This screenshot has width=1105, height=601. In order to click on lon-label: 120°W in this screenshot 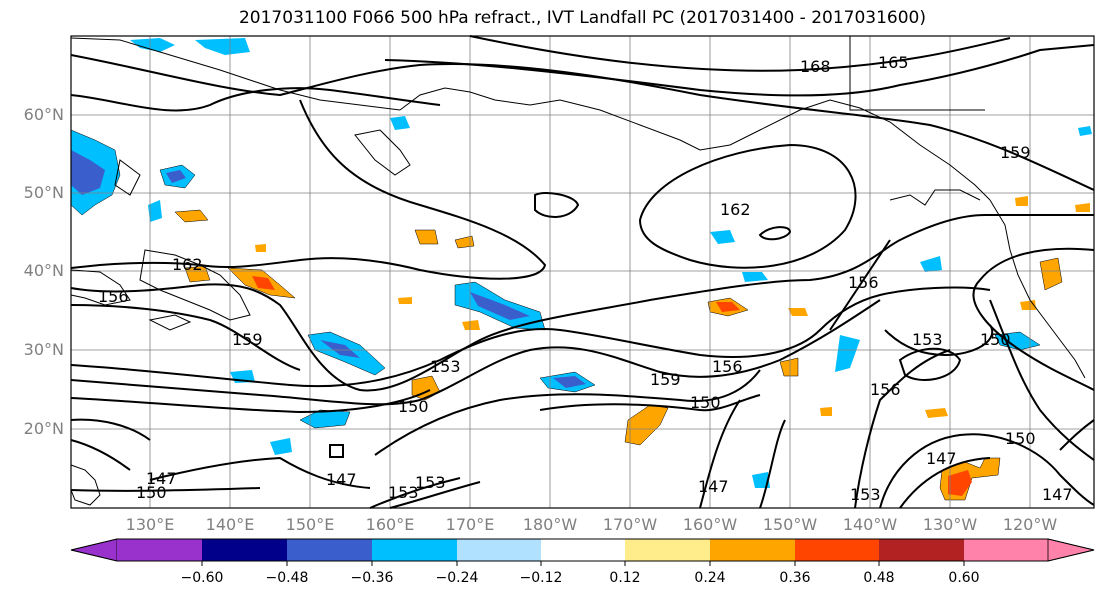, I will do `click(1030, 524)`.